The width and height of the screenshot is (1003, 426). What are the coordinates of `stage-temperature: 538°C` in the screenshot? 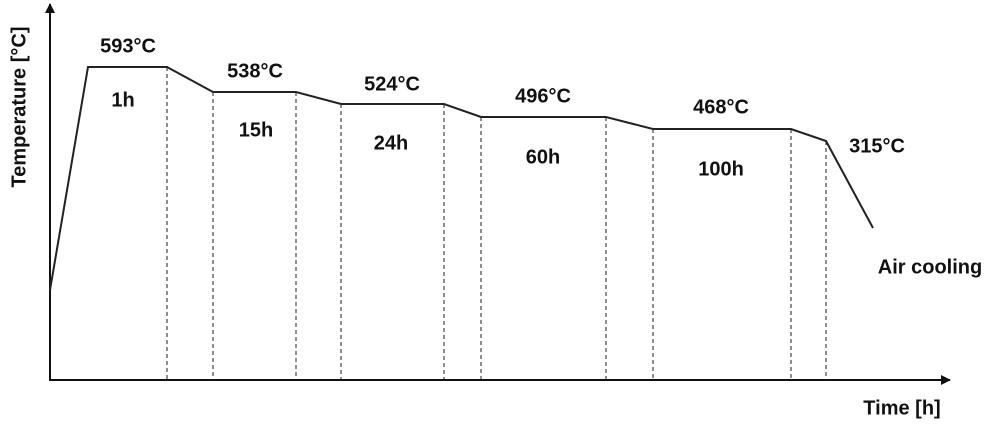 It's located at (255, 71).